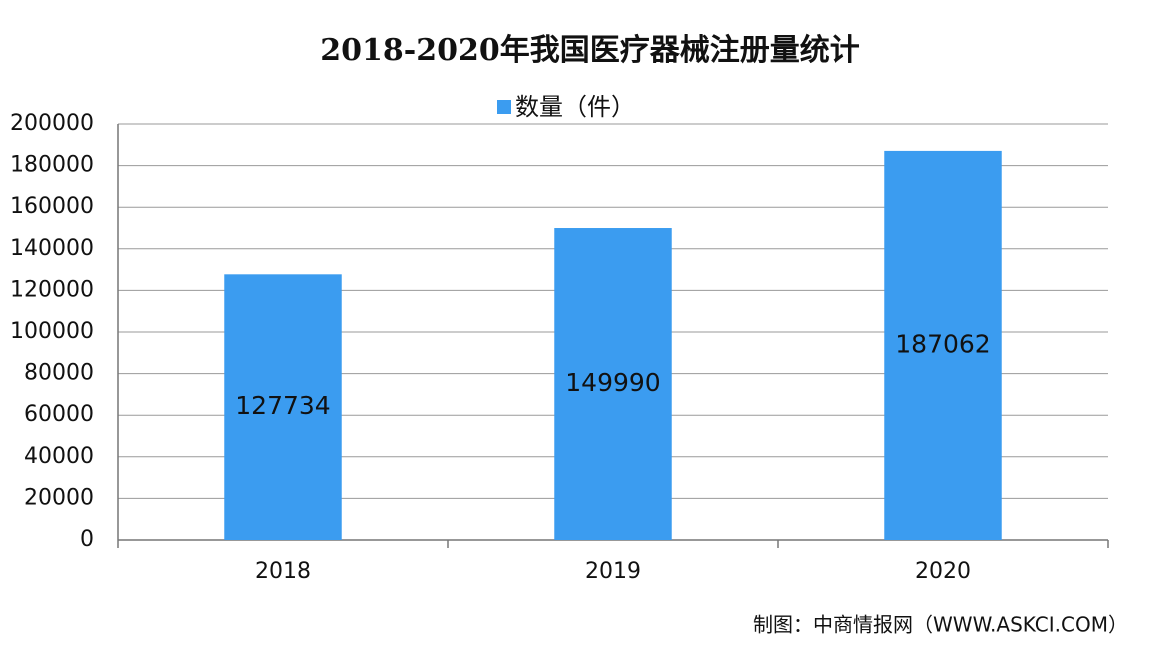 This screenshot has height=652, width=1152. What do you see at coordinates (52, 331) in the screenshot?
I see `y-tick-label: 100000` at bounding box center [52, 331].